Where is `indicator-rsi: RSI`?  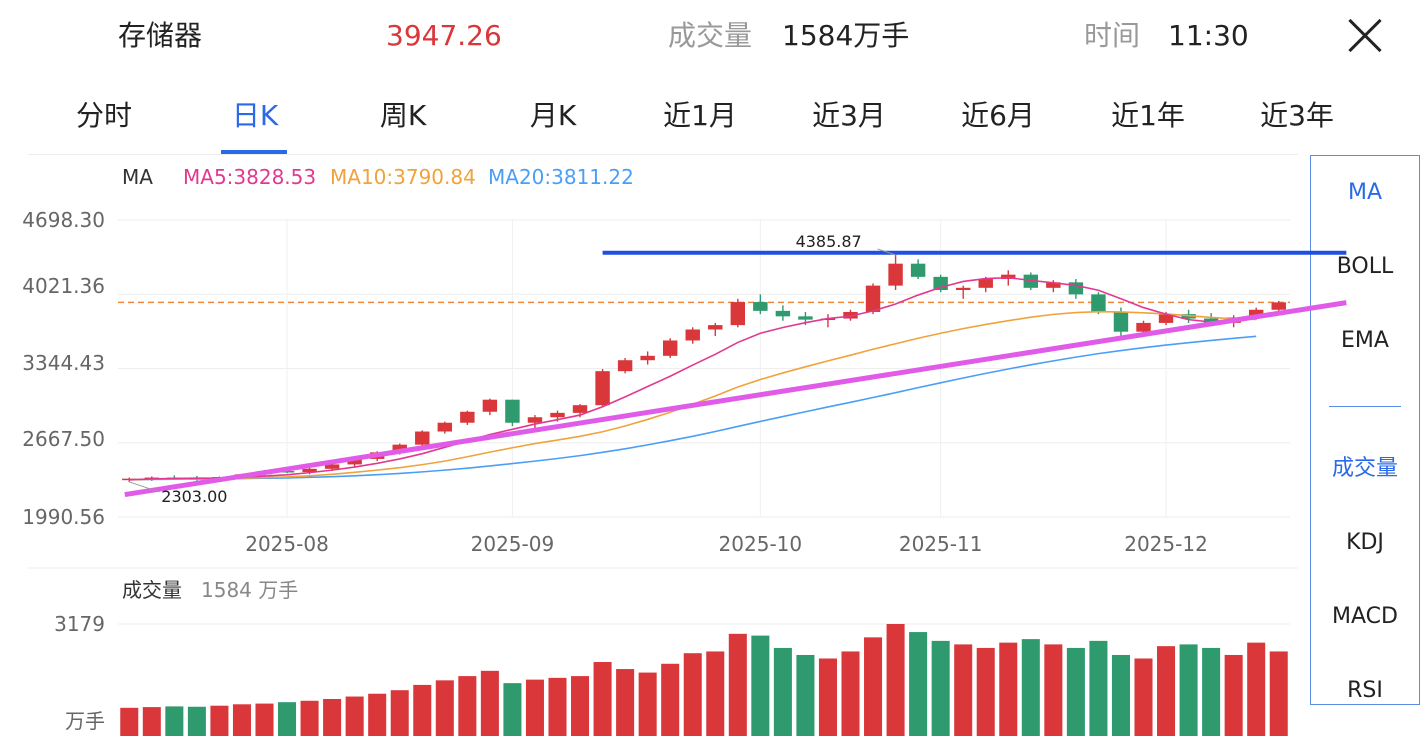 indicator-rsi: RSI is located at coordinates (1365, 690).